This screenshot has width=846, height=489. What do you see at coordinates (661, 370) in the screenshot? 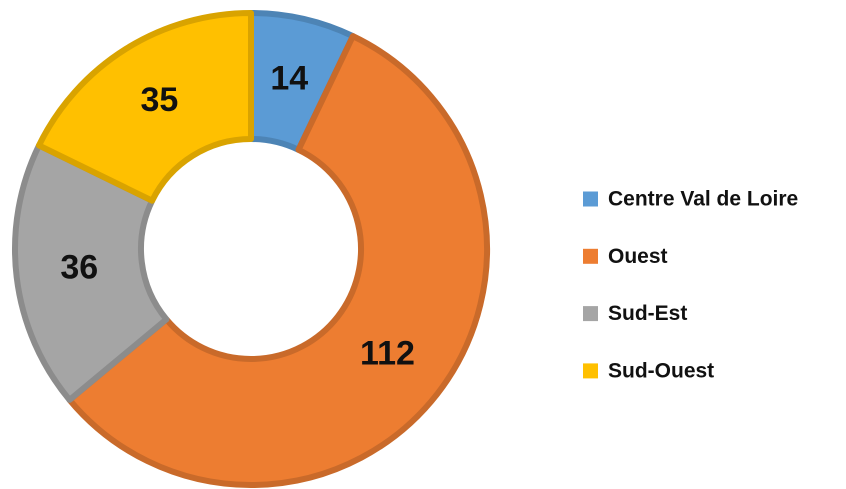
I see `legend-label: Sud-Ouest` at bounding box center [661, 370].